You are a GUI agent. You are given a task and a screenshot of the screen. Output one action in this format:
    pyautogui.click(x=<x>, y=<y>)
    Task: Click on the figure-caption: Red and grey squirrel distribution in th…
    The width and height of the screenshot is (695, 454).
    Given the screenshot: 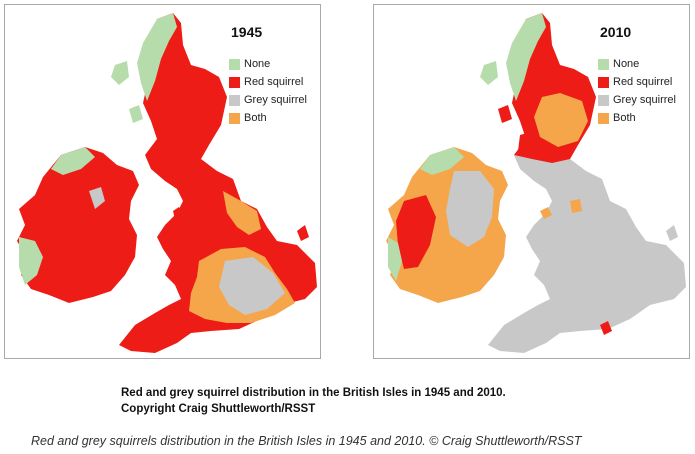 What is the action you would take?
    pyautogui.click(x=313, y=401)
    